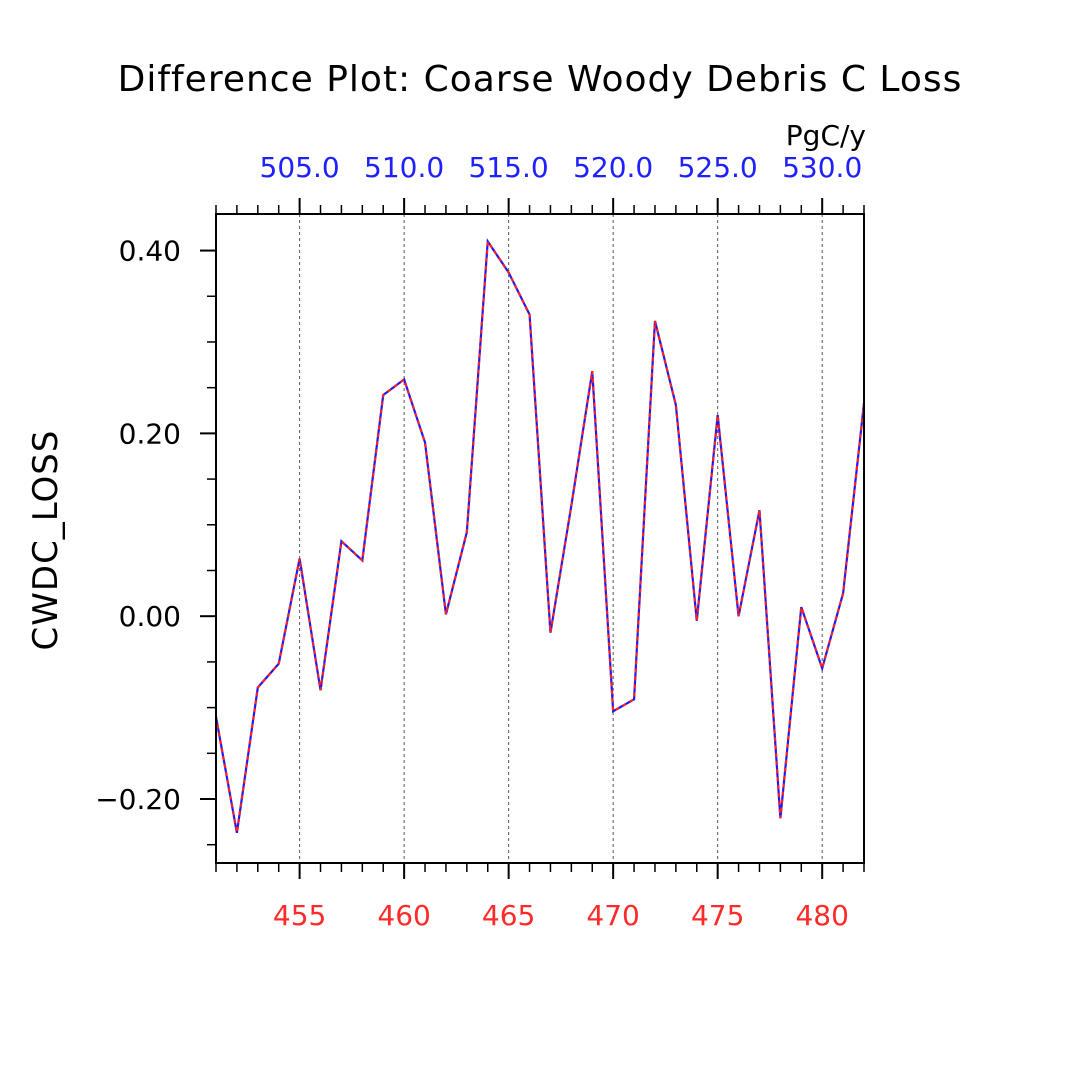  What do you see at coordinates (404, 167) in the screenshot?
I see `top-tick-label: 510.0` at bounding box center [404, 167].